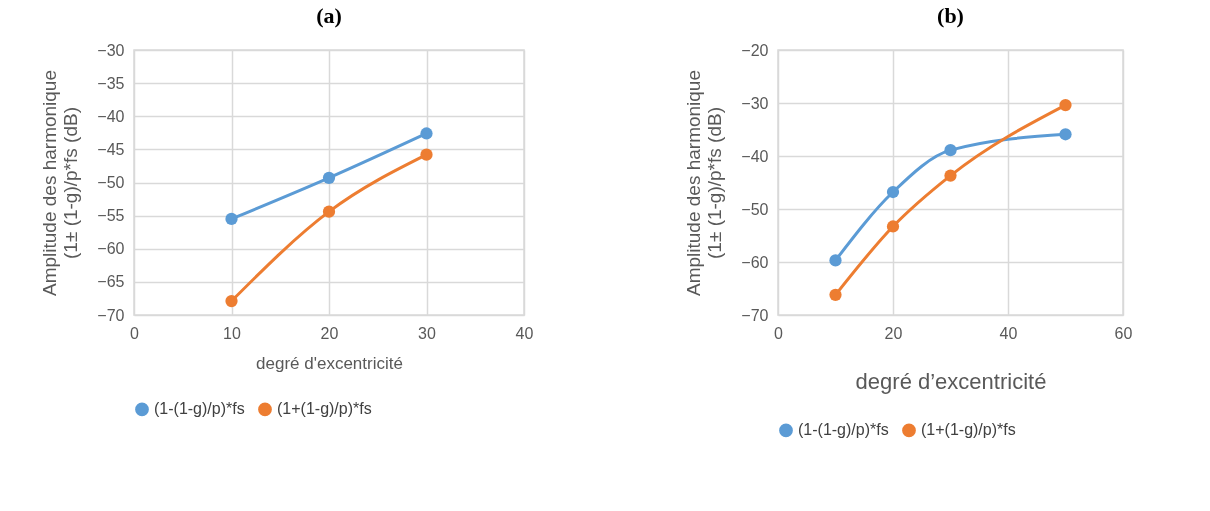 This screenshot has width=1210, height=511. What do you see at coordinates (329, 363) in the screenshot?
I see `x-axis-title: degré d'excentricité` at bounding box center [329, 363].